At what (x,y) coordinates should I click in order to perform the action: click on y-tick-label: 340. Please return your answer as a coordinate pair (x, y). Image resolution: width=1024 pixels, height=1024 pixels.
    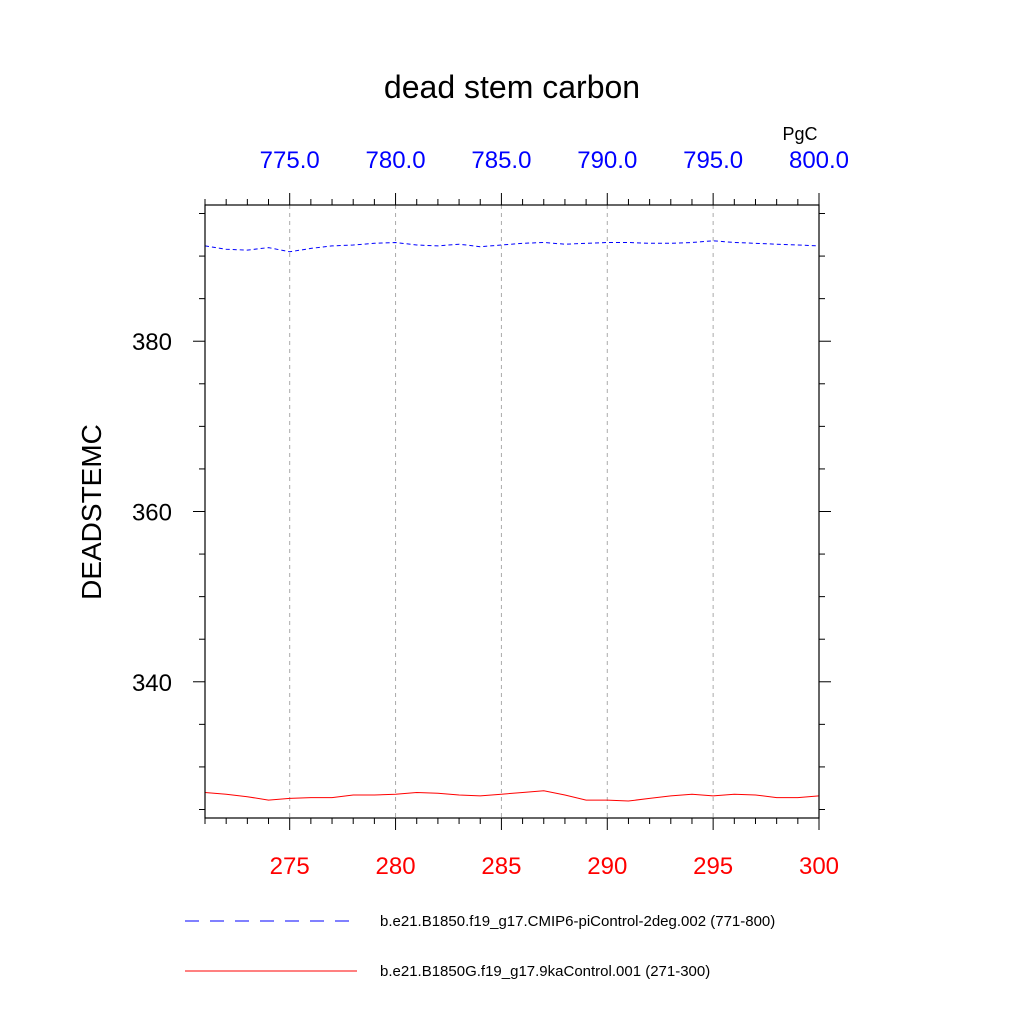
    Looking at the image, I should click on (152, 683).